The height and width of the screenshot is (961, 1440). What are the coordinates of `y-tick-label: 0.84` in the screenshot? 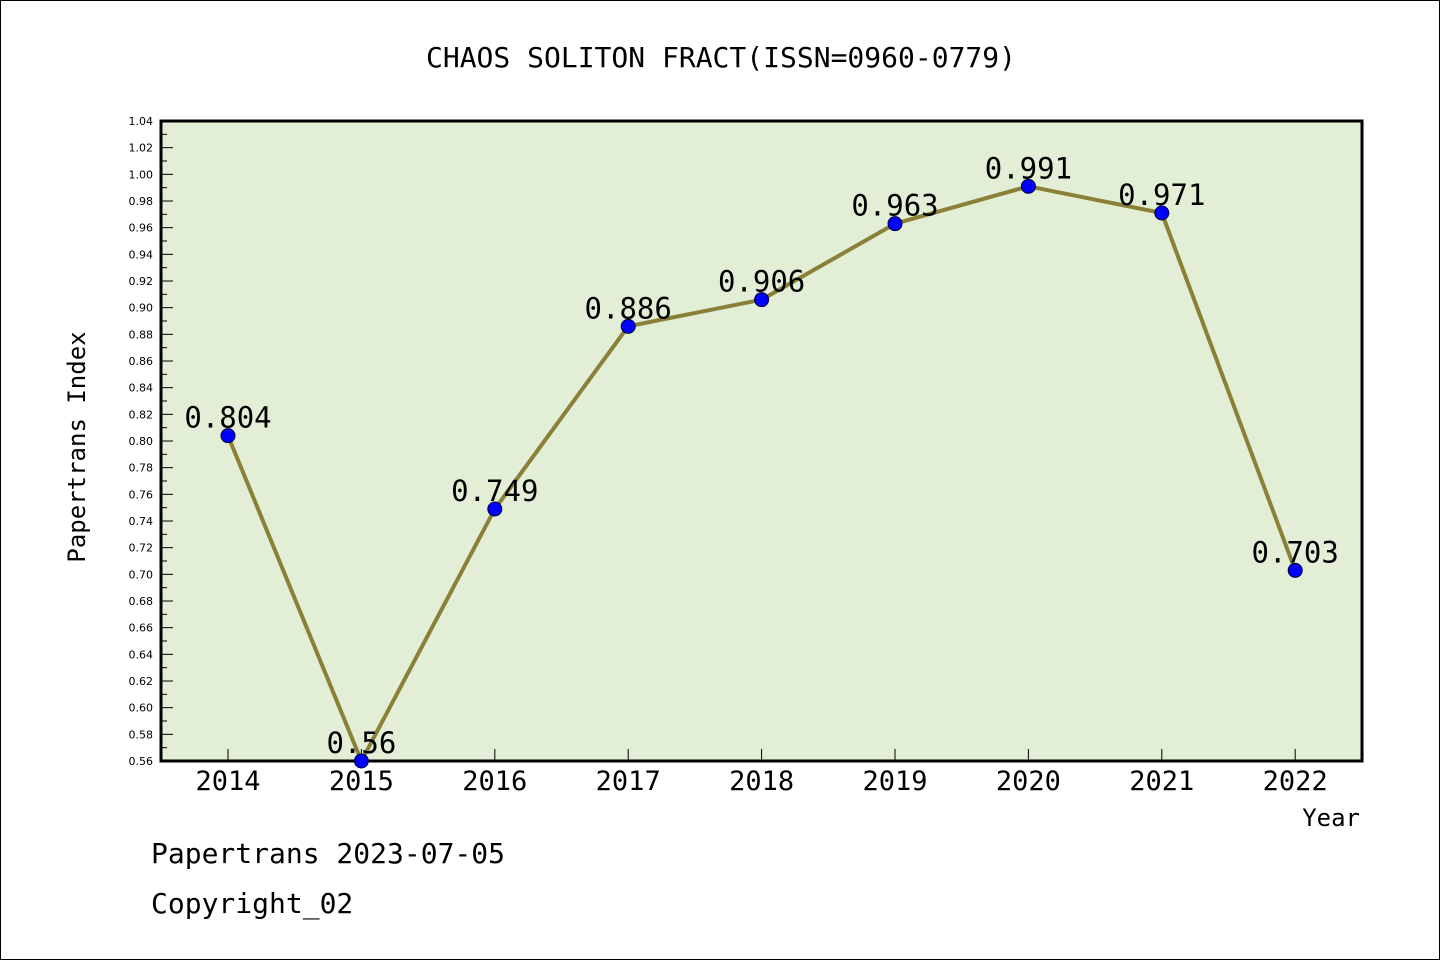 It's located at (141, 388).